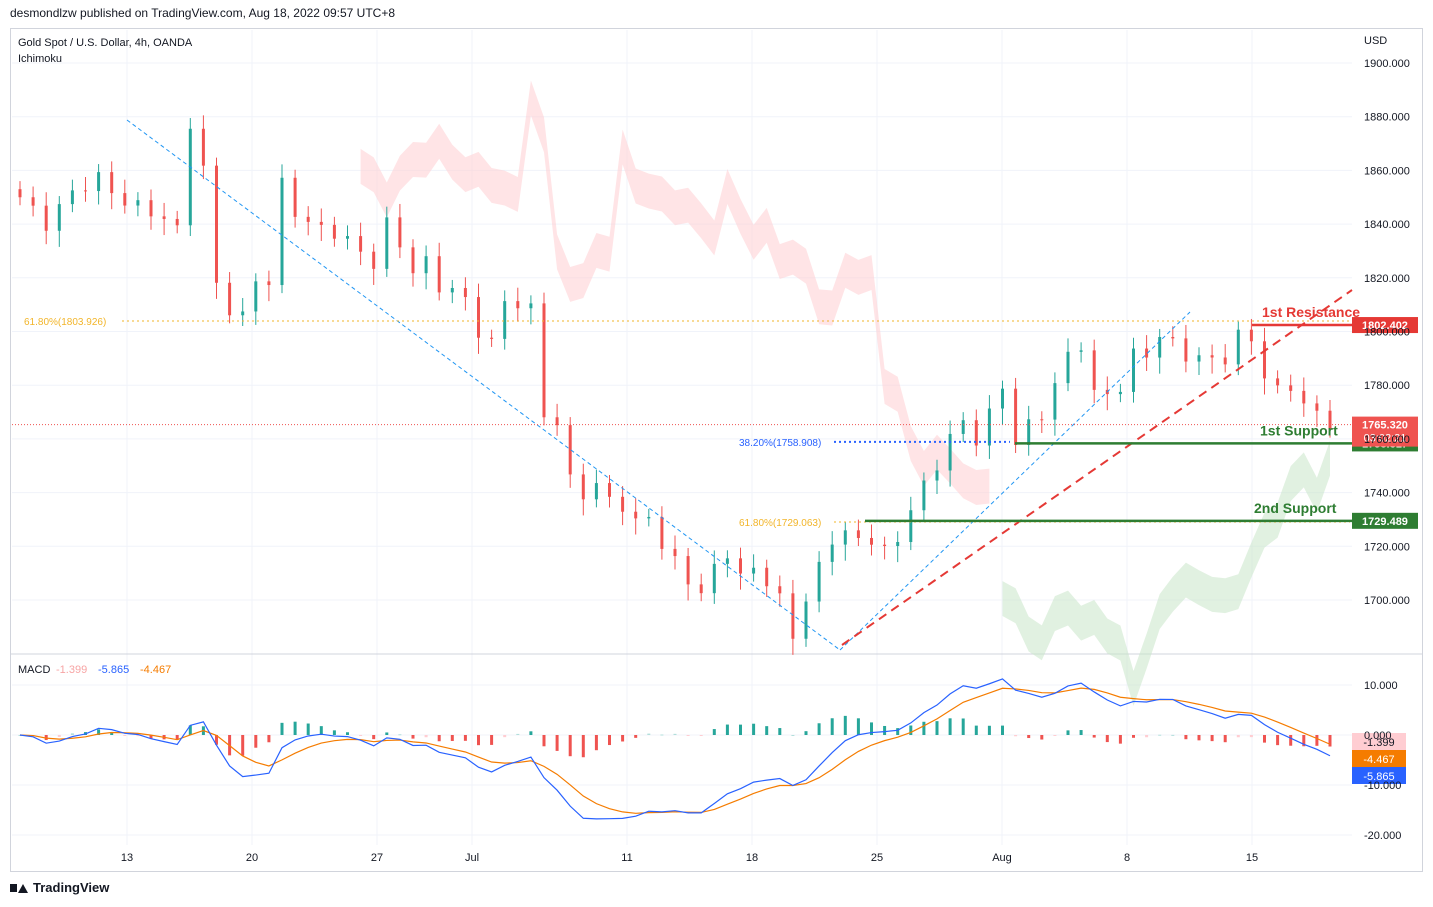 This screenshot has width=1433, height=907. Describe the element at coordinates (127, 858) in the screenshot. I see `time-tick-label: 13` at that location.